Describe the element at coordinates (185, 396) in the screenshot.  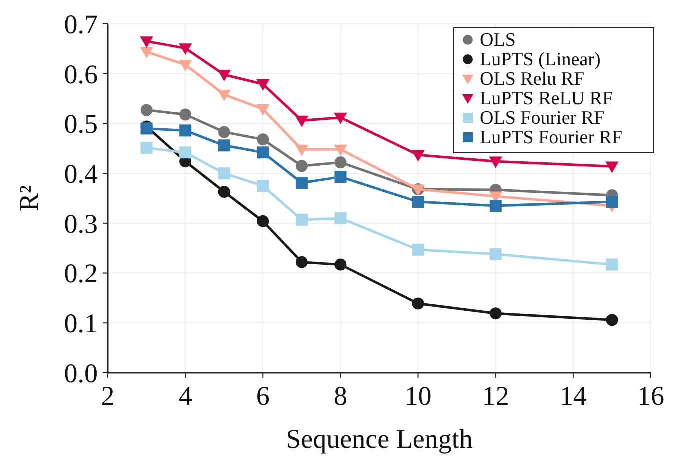
I see `x-tick-label: 4` at that location.